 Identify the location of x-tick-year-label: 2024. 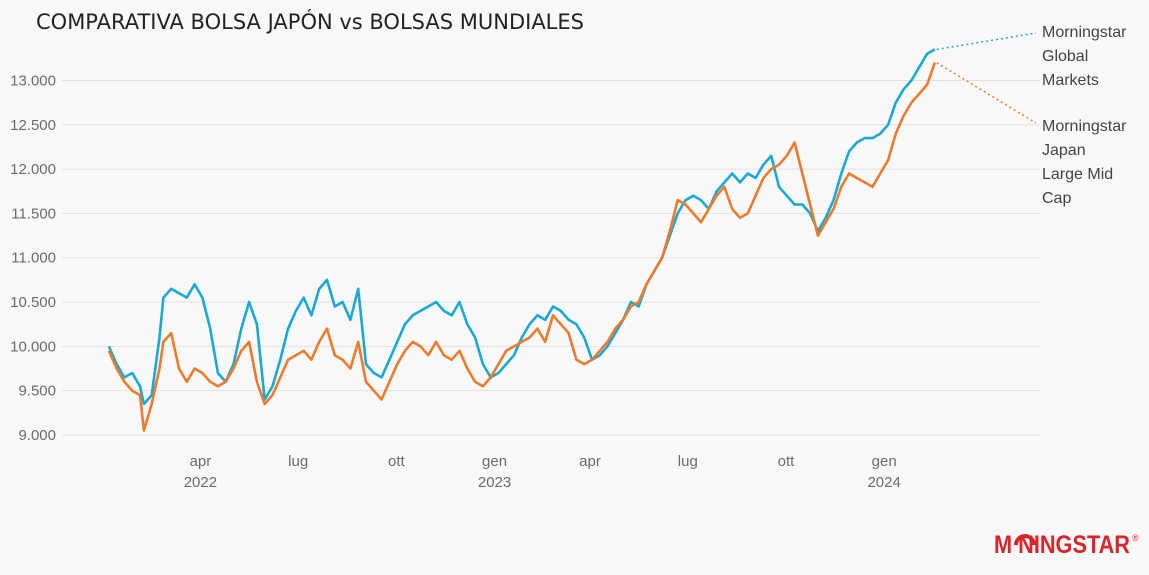
(883, 482).